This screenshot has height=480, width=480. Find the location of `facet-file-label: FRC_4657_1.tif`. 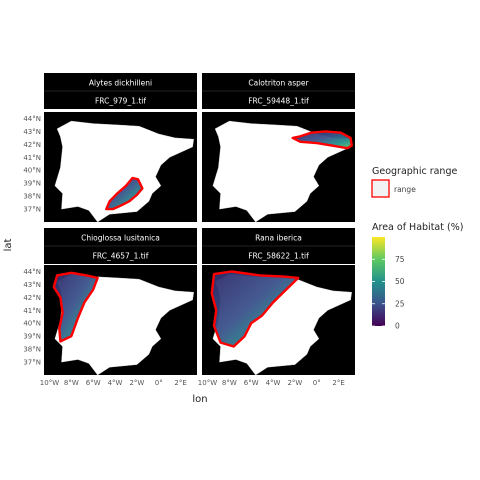

facet-file-label: FRC_4657_1.tif is located at coordinates (121, 256).